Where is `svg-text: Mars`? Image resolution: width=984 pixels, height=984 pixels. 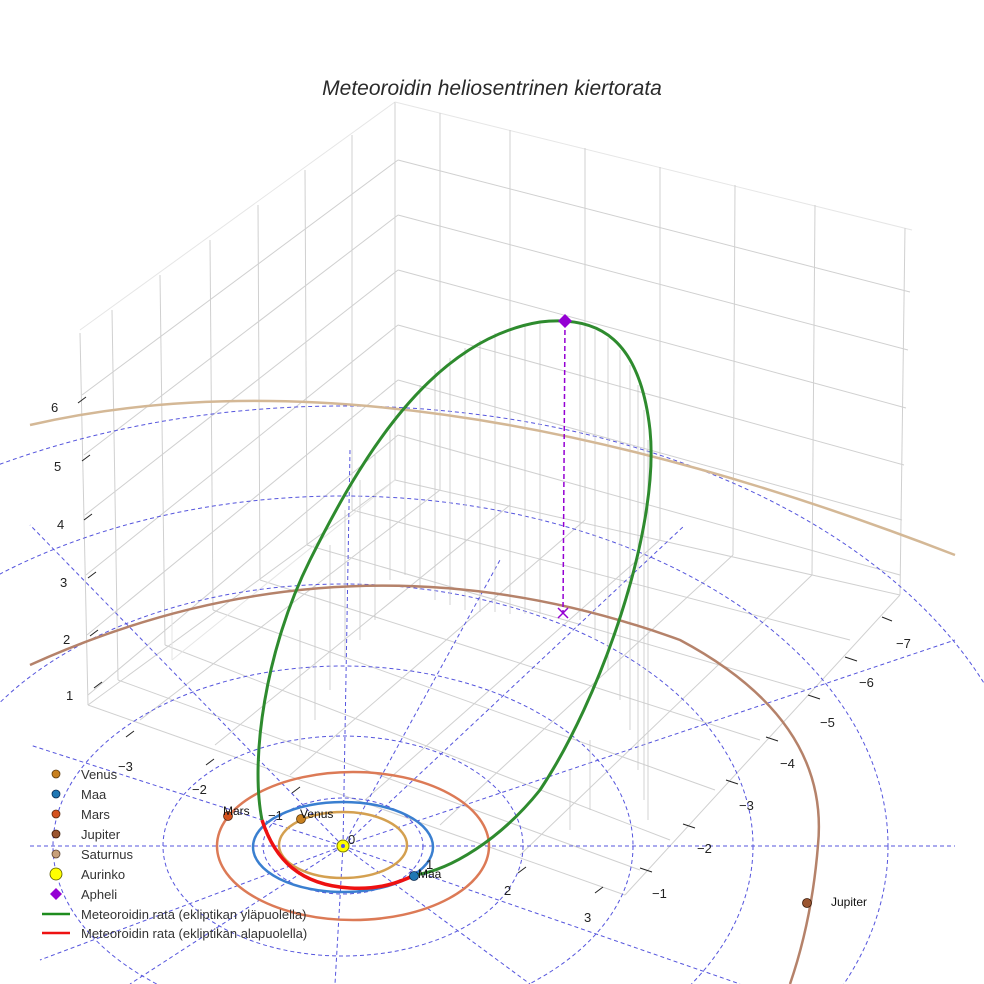
svg-text: Mars is located at coordinates (95, 814).